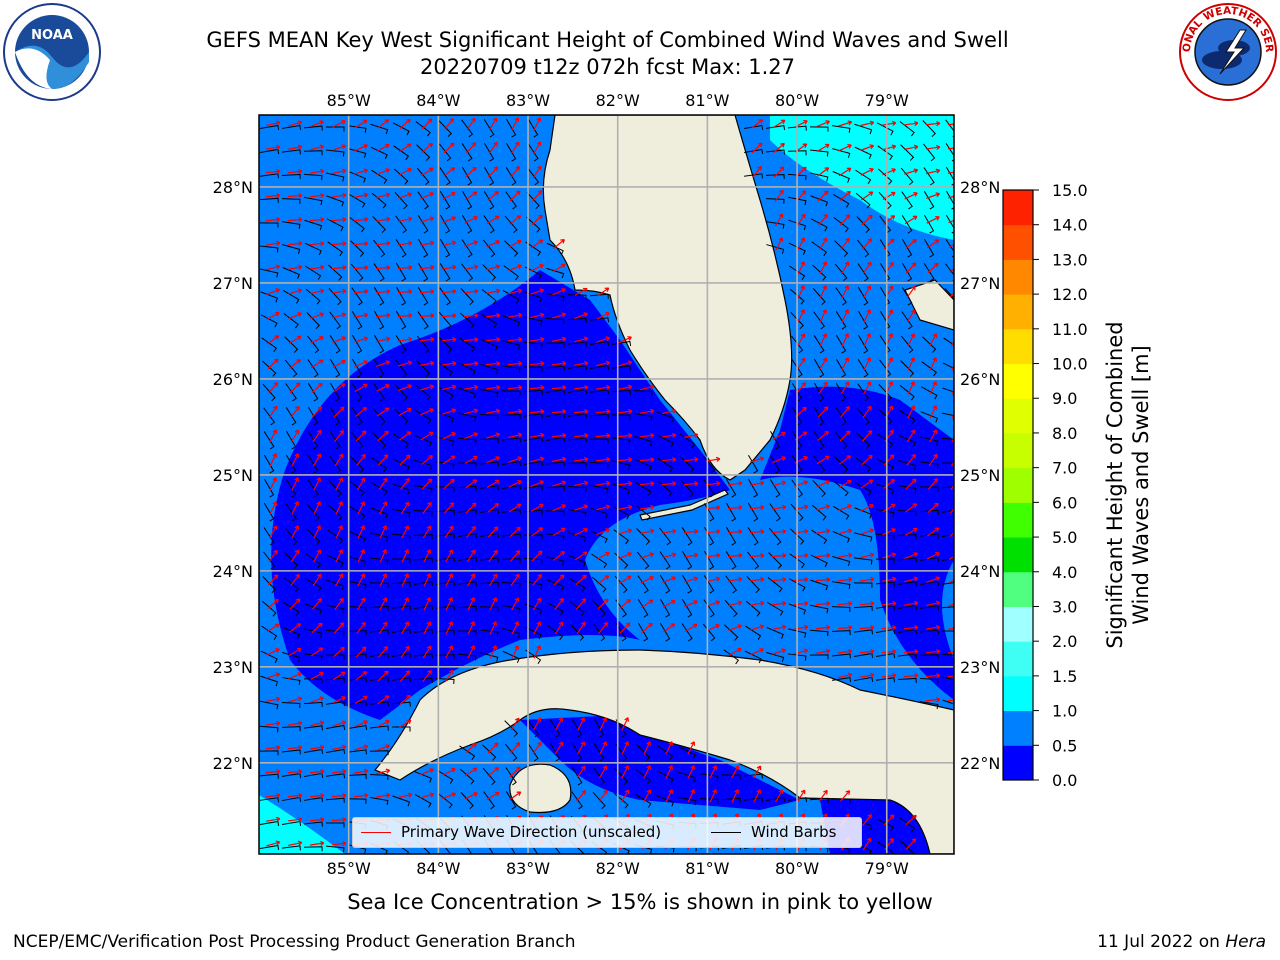 The width and height of the screenshot is (1280, 960). What do you see at coordinates (349, 868) in the screenshot?
I see `lon-tick-label-bottom: 85°W` at bounding box center [349, 868].